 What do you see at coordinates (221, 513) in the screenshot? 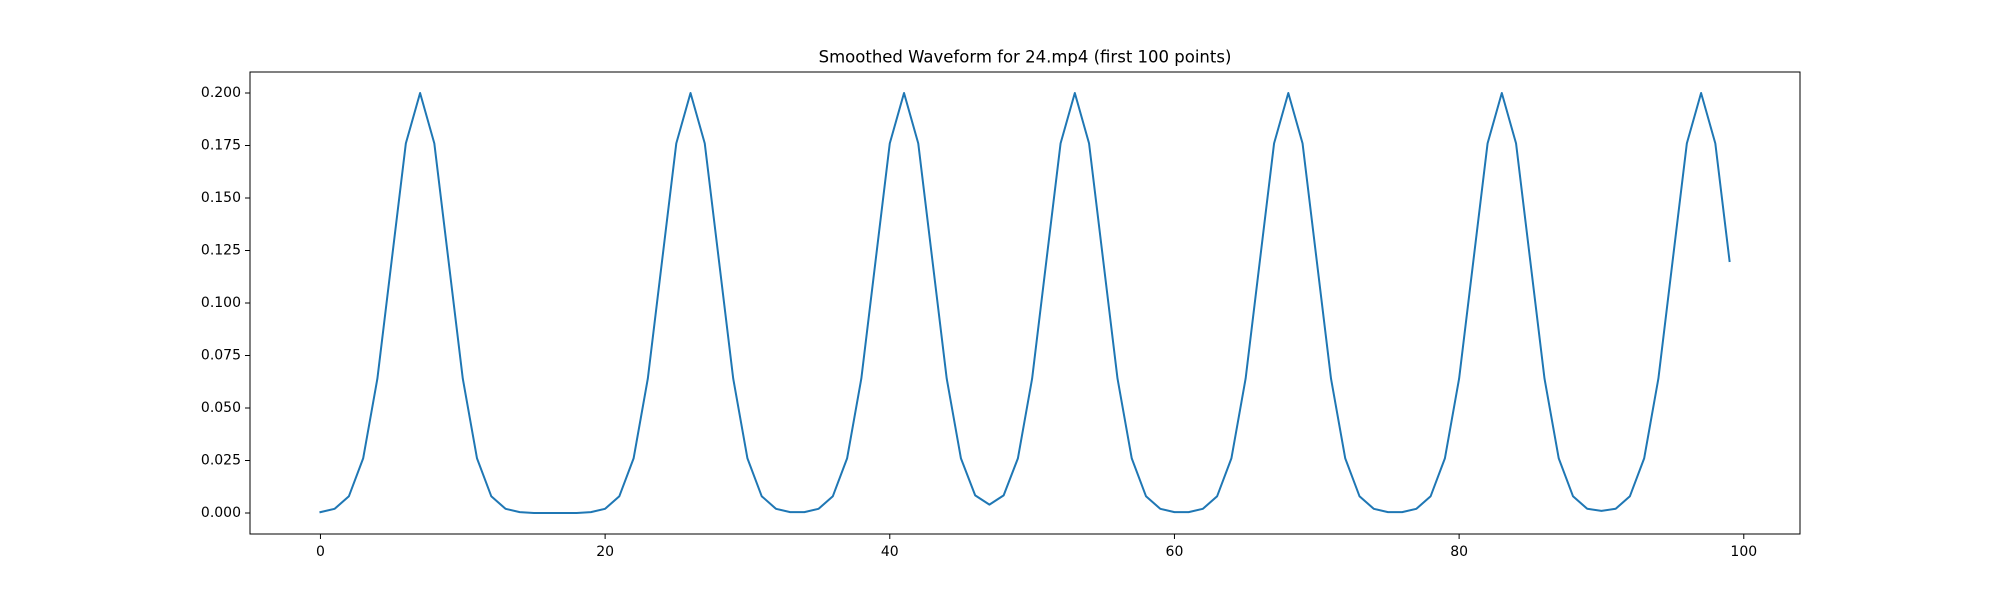
I see `y-tick-label: 0.000` at bounding box center [221, 513].